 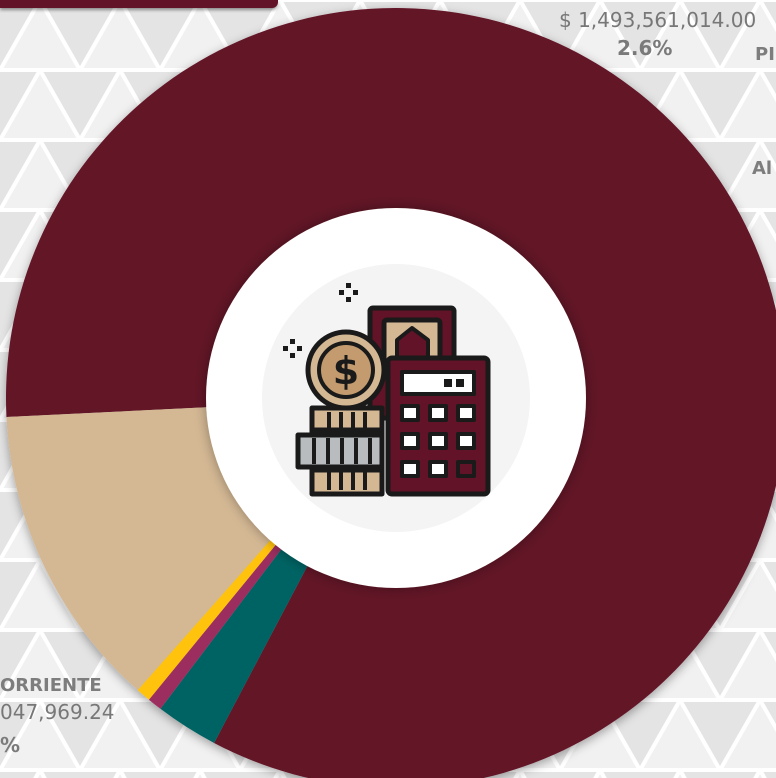 What do you see at coordinates (10, 745) in the screenshot?
I see `slice-percent-label-left: %` at bounding box center [10, 745].